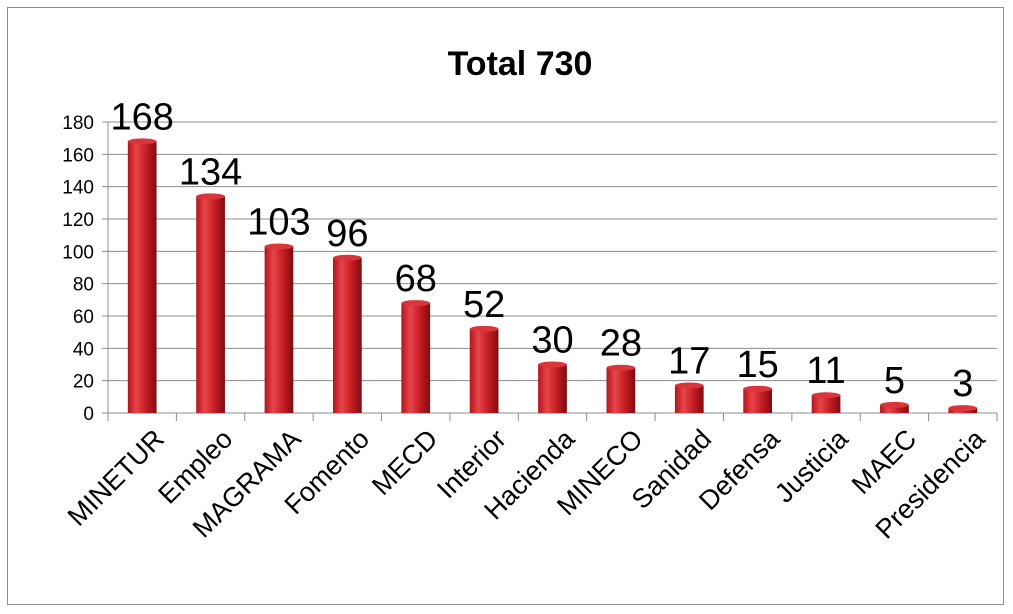 The width and height of the screenshot is (1013, 614). Describe the element at coordinates (812, 466) in the screenshot. I see `category-label: Justicia` at that location.